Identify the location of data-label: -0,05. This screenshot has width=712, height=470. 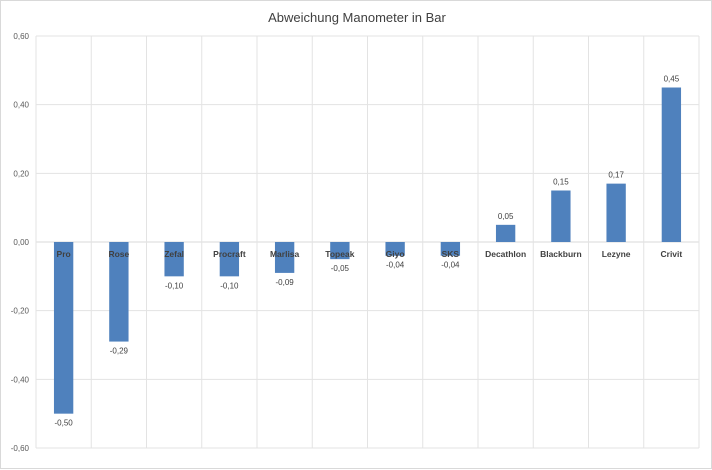
(340, 268).